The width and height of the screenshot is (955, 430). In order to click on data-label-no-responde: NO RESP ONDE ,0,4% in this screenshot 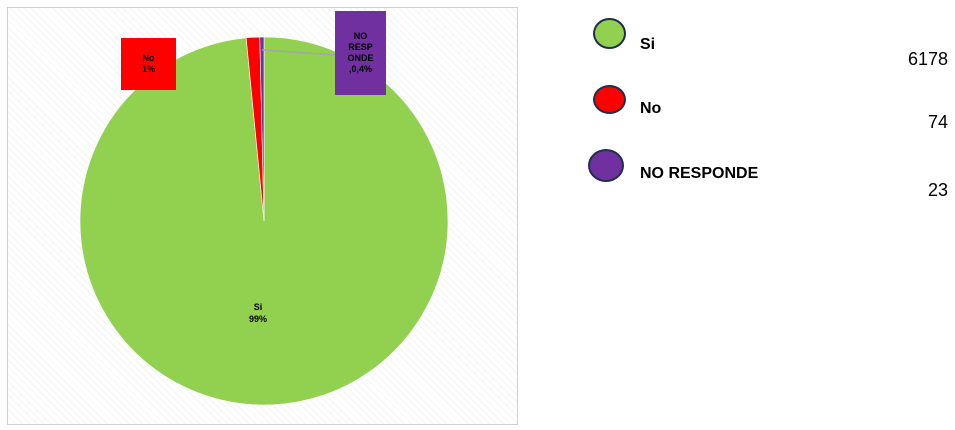, I will do `click(360, 53)`.